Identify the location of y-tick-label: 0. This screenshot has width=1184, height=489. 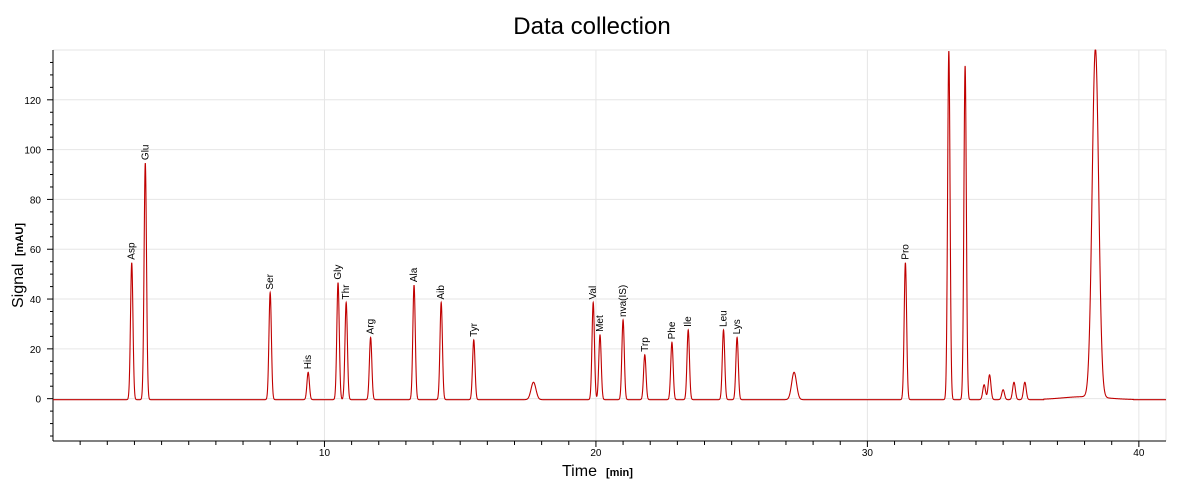
(38, 400).